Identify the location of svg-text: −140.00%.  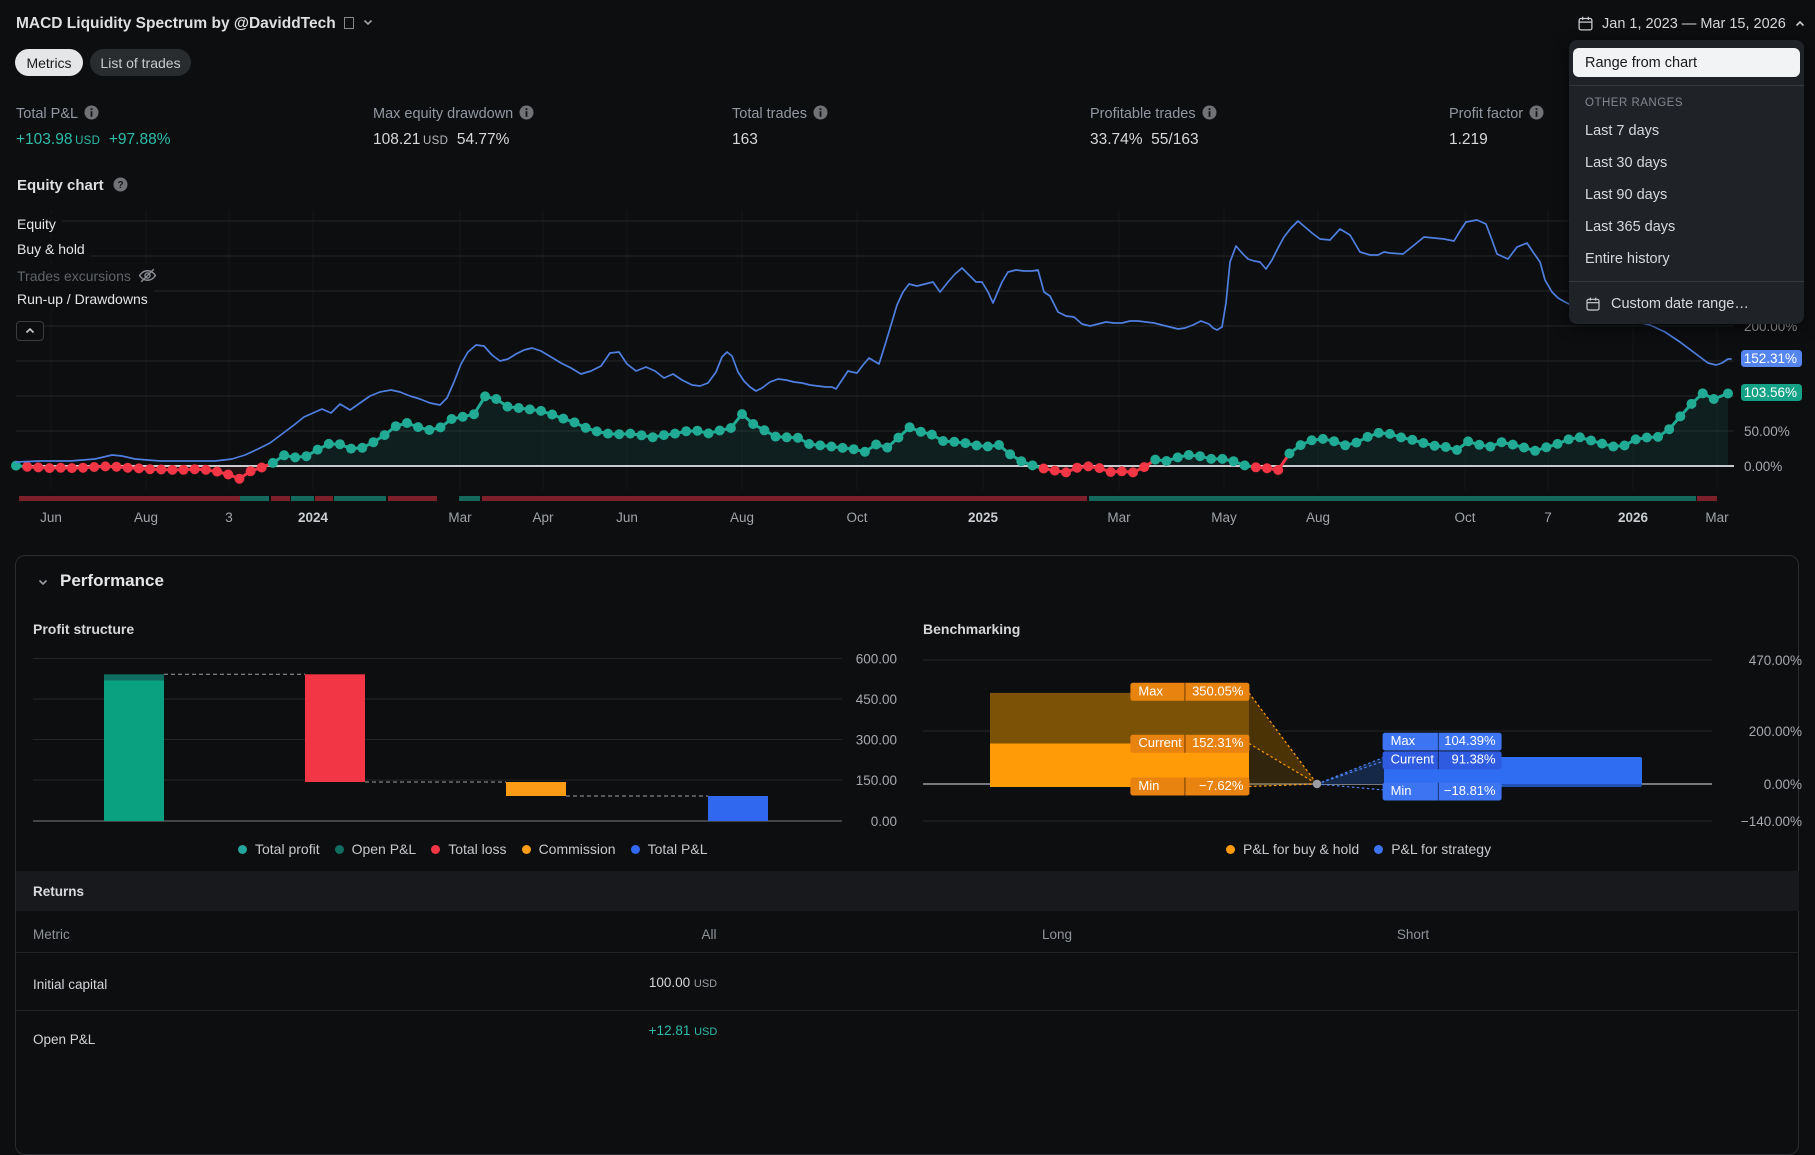
(1771, 821).